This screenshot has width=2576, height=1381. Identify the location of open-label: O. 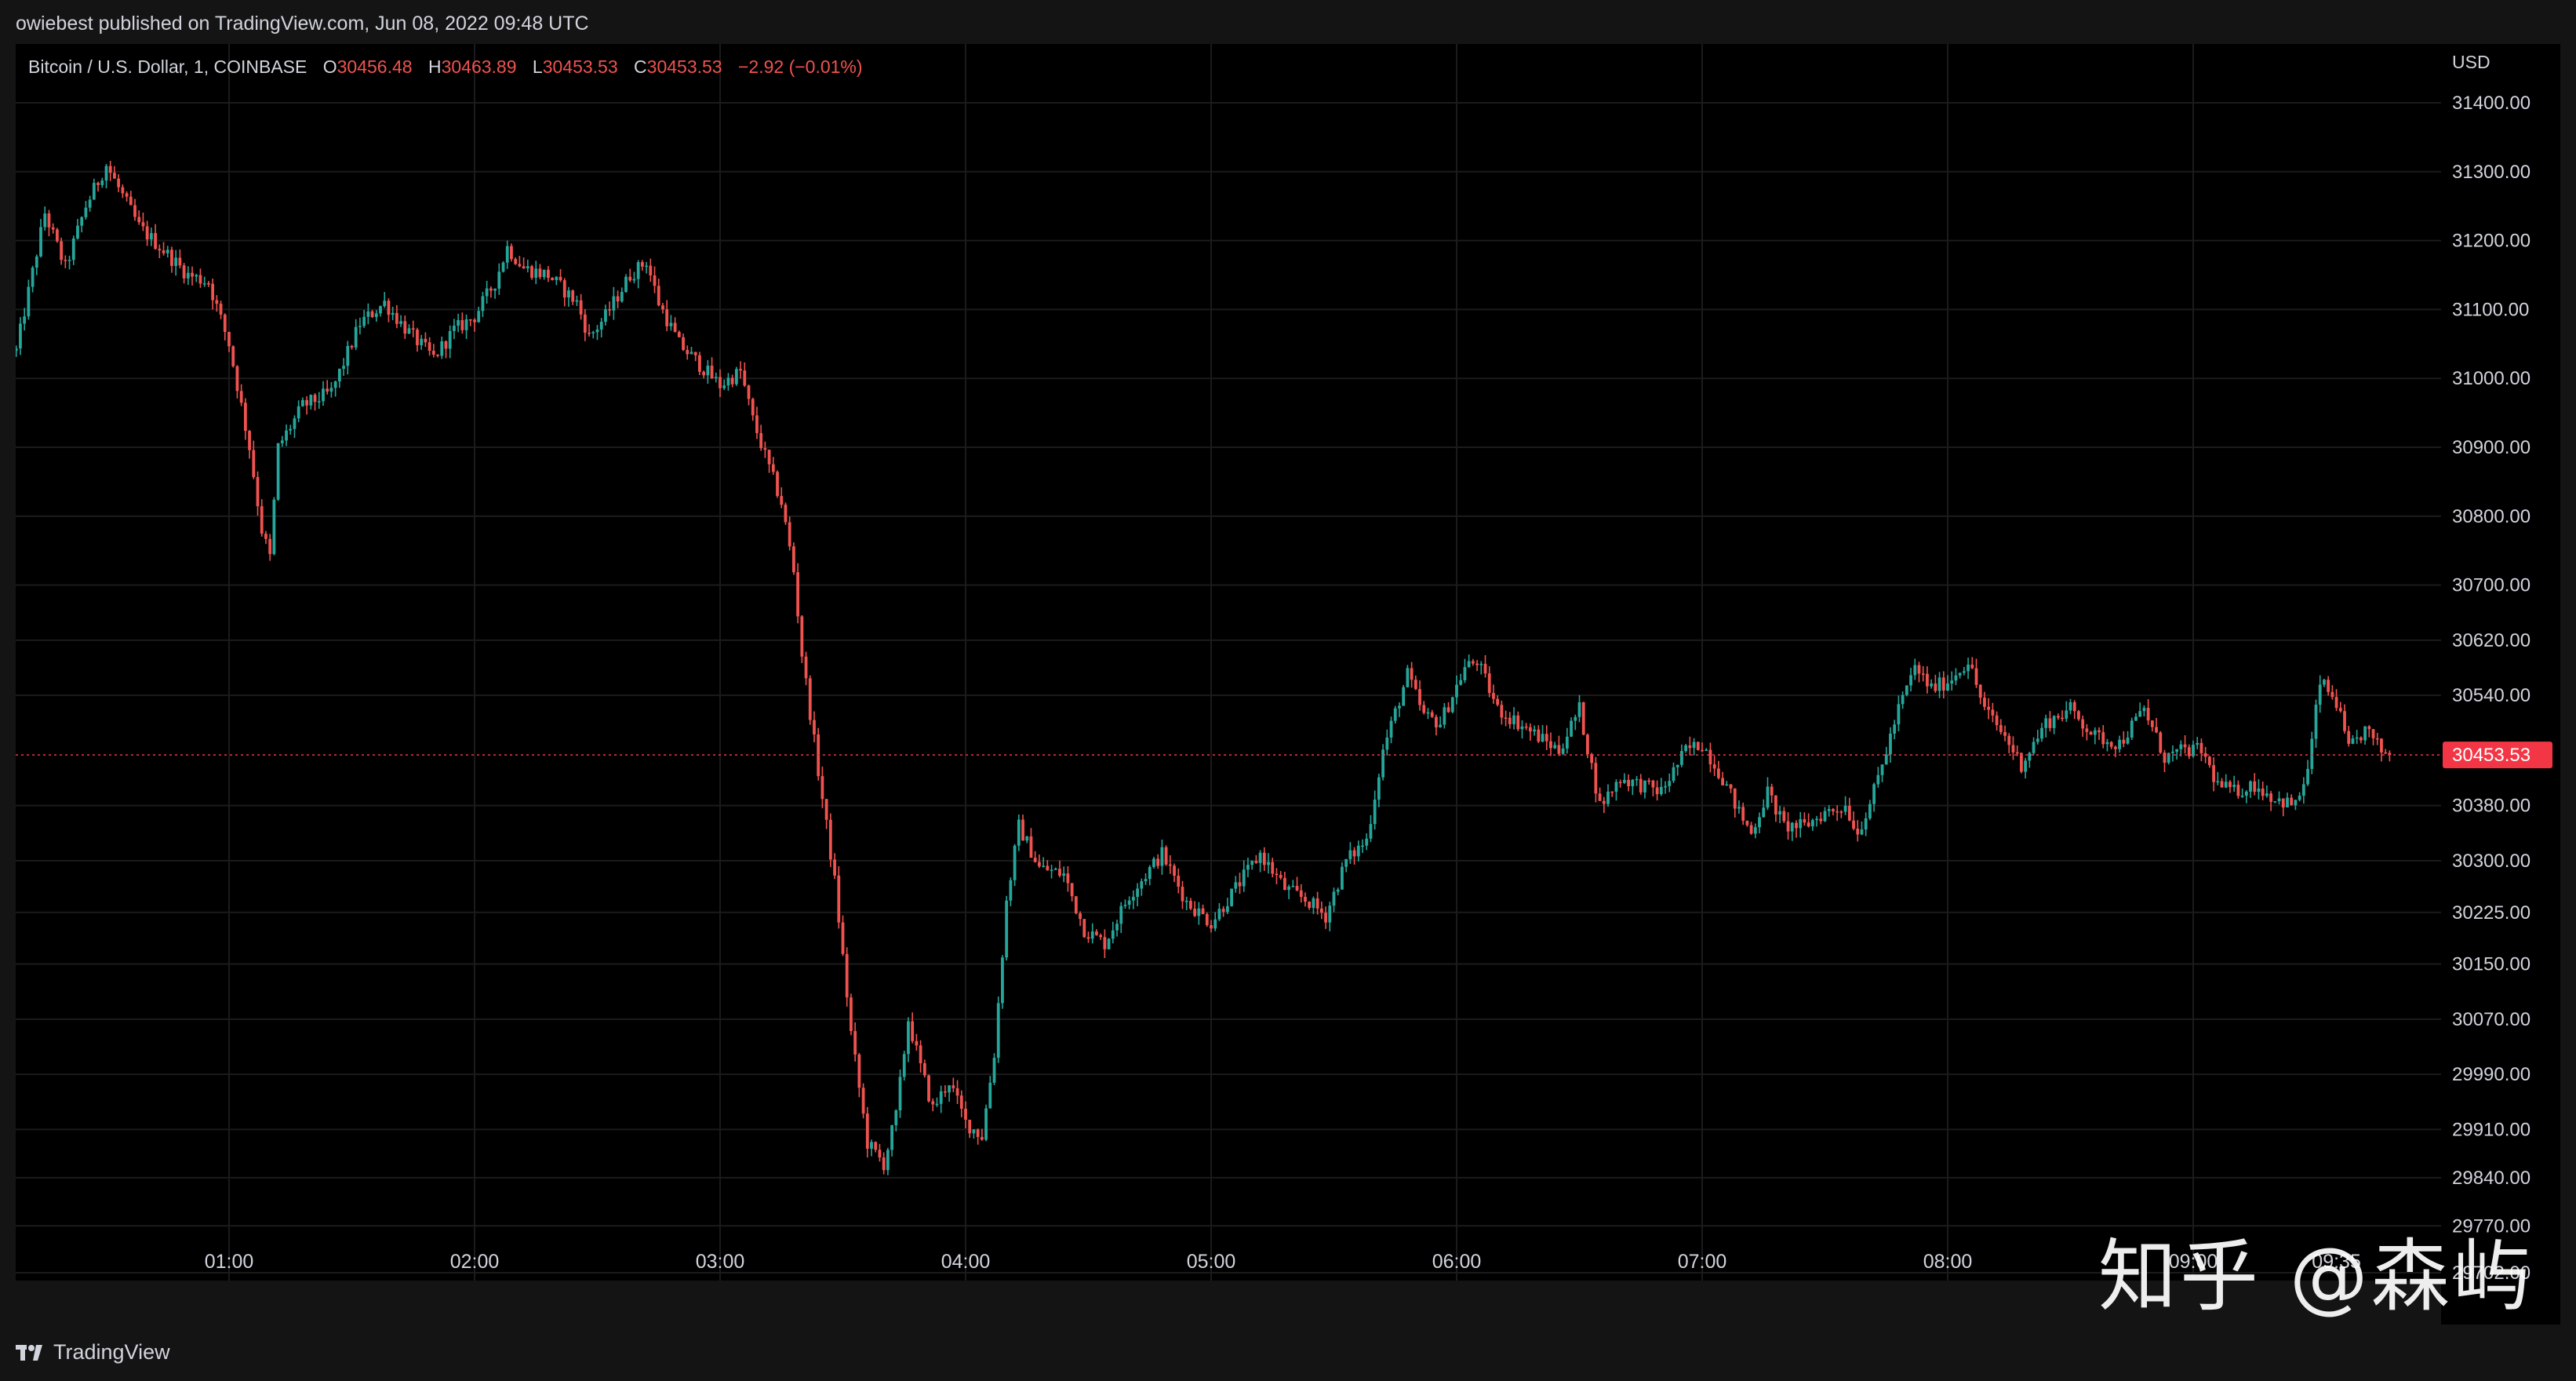
(329, 66).